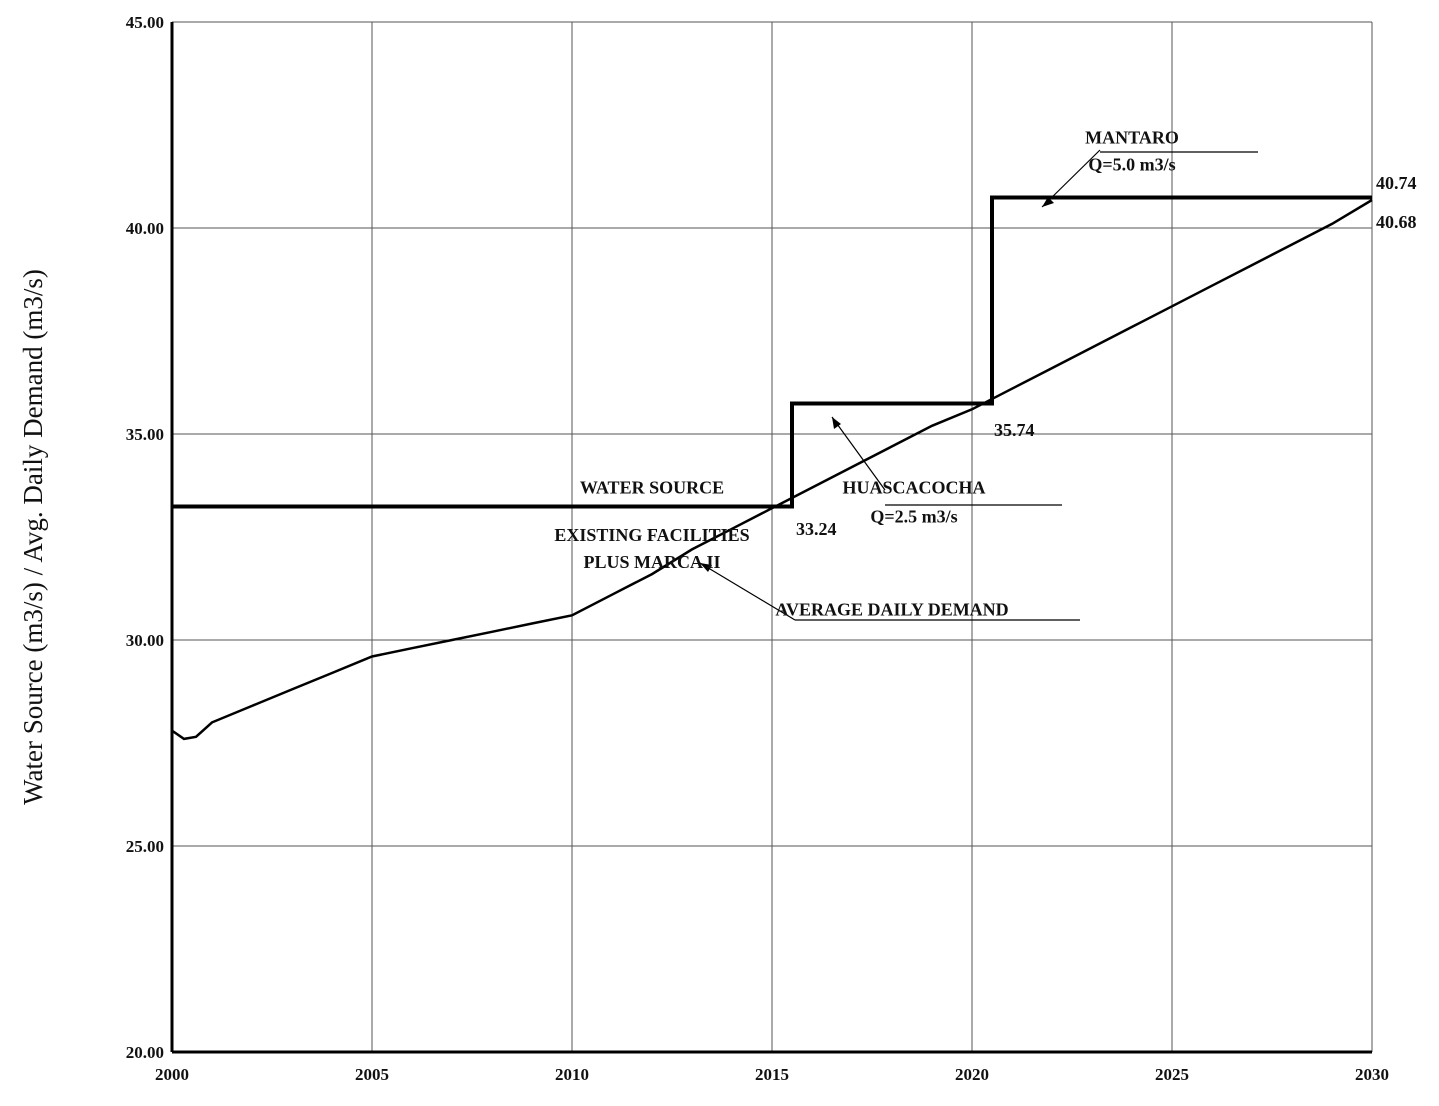  Describe the element at coordinates (145, 846) in the screenshot. I see `y-tick-label-1: 25.00` at that location.